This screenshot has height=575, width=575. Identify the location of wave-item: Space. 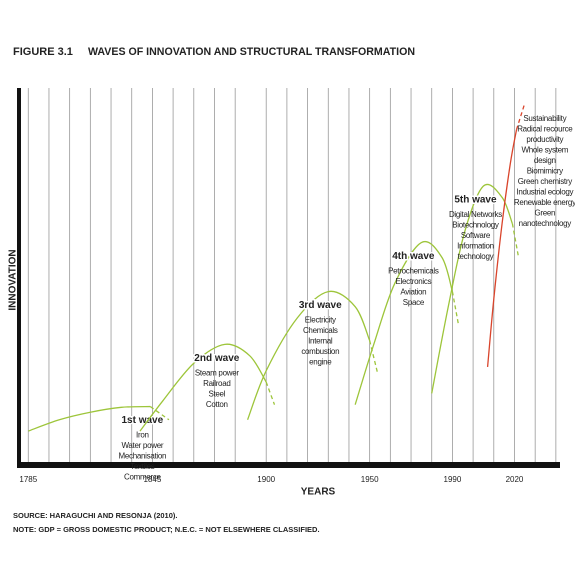
(414, 302).